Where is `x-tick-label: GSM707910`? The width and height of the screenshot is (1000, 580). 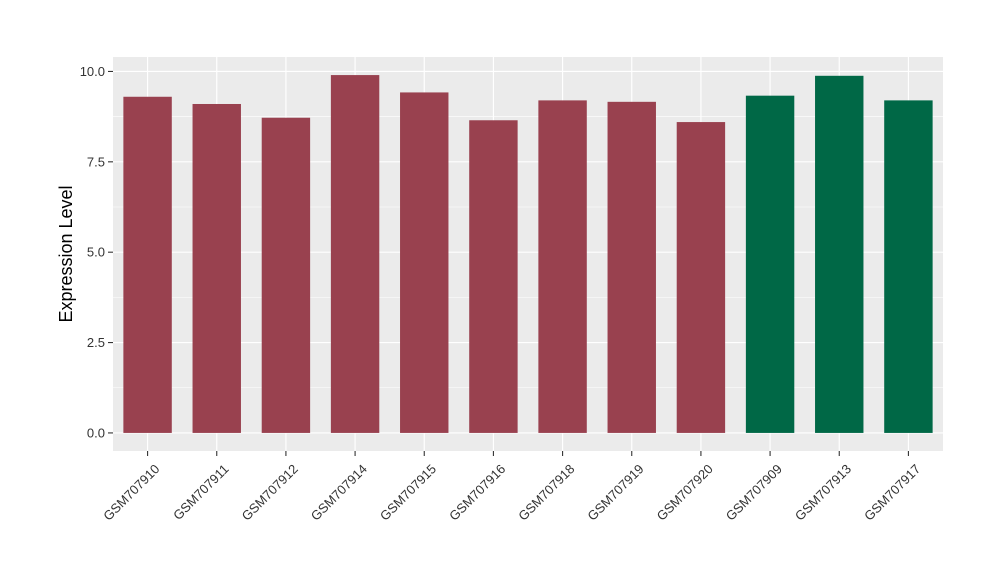
x-tick-label: GSM707910 is located at coordinates (131, 492).